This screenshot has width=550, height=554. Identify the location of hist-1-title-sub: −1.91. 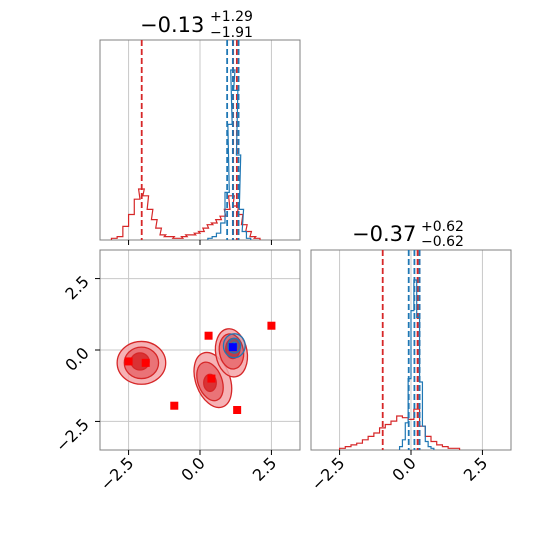
(231, 33).